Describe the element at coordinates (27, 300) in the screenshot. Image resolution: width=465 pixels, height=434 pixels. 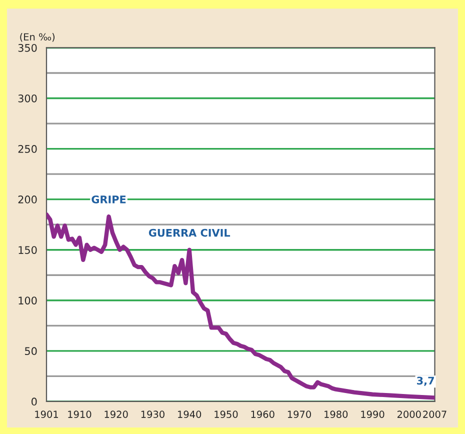
I see `y-tick-label: 100` at that location.